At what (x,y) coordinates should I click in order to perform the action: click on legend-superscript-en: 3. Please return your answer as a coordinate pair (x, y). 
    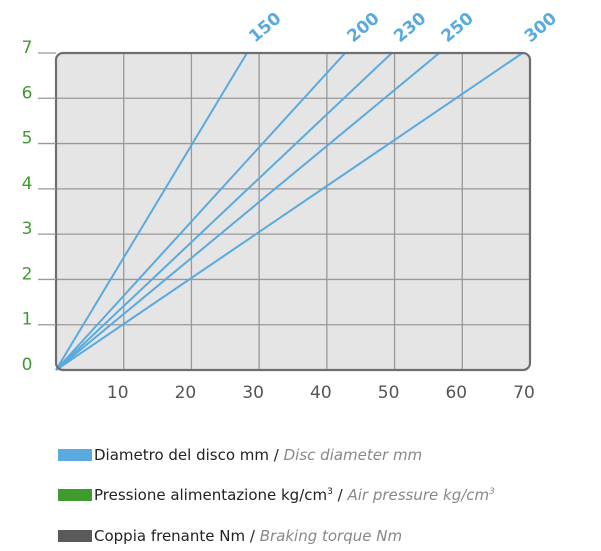
    Looking at the image, I should click on (492, 492).